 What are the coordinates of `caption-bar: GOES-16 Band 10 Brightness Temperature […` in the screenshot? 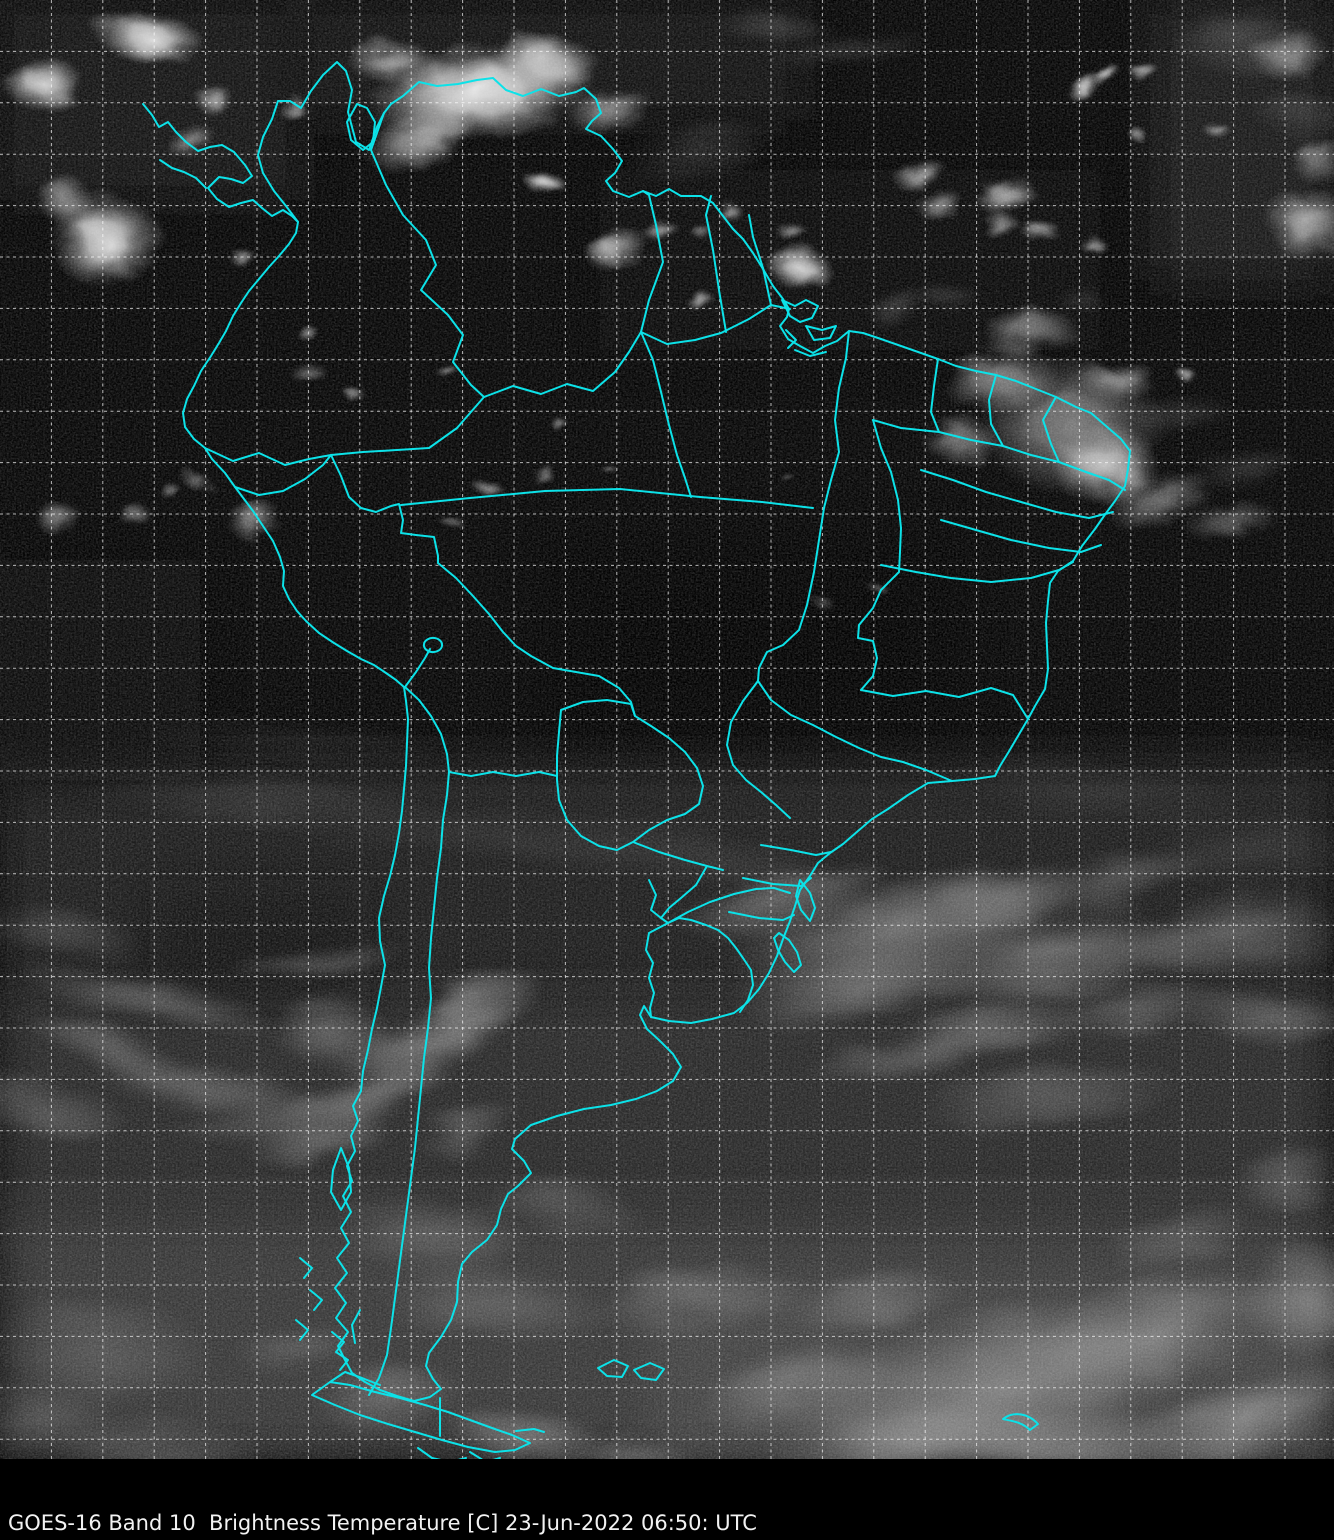 It's located at (667, 1499).